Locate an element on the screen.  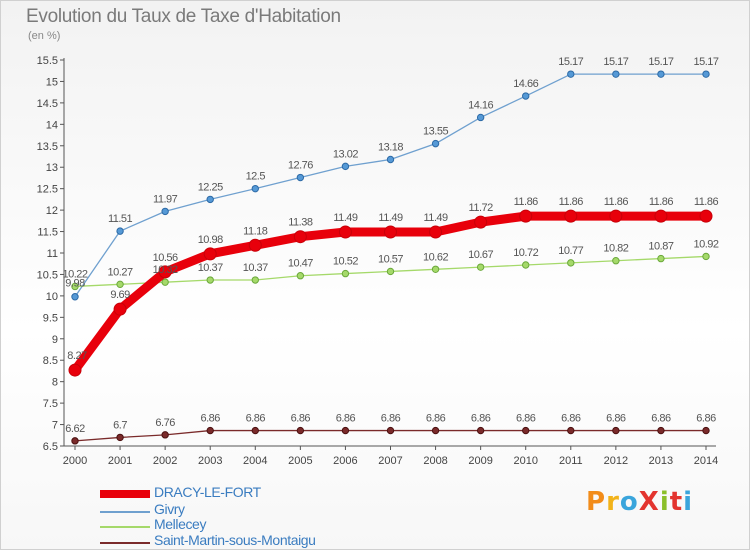
y-tick-label: 9 is located at coordinates (55, 340).